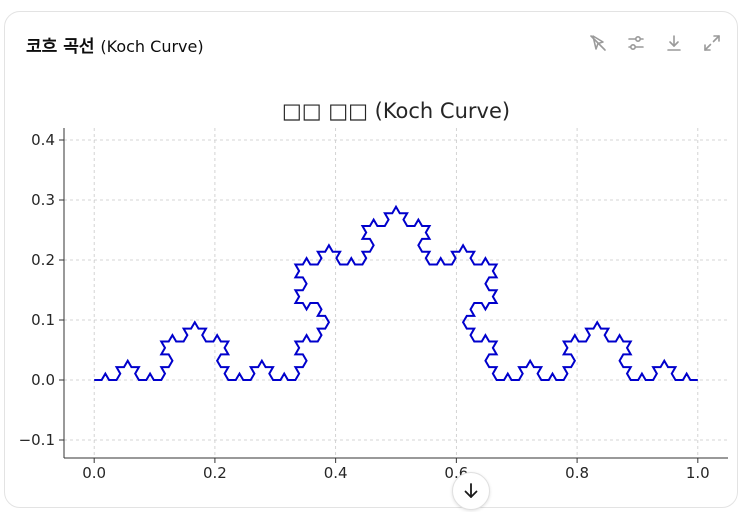  I want to click on chart-toolbar, so click(655, 43).